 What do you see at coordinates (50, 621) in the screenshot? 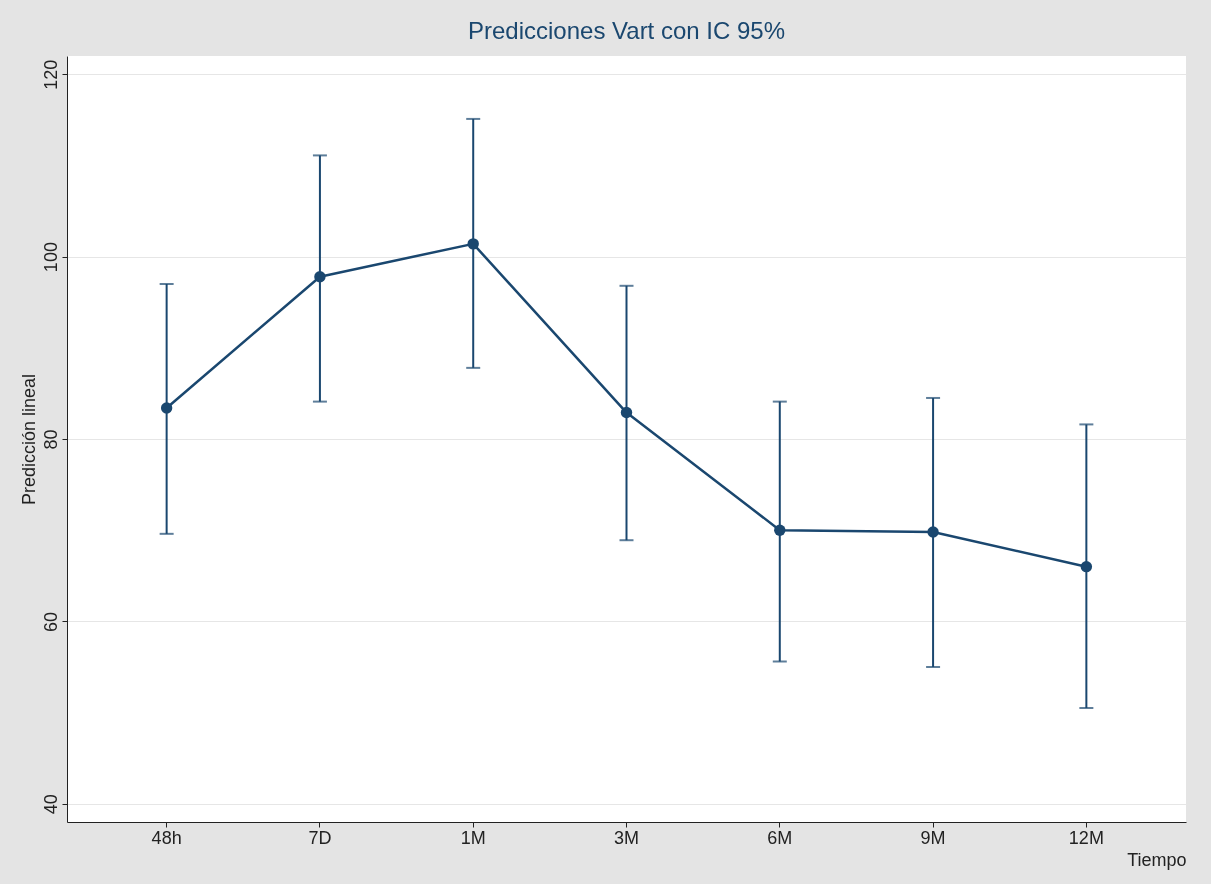
I see `y-tick-label: 60` at bounding box center [50, 621].